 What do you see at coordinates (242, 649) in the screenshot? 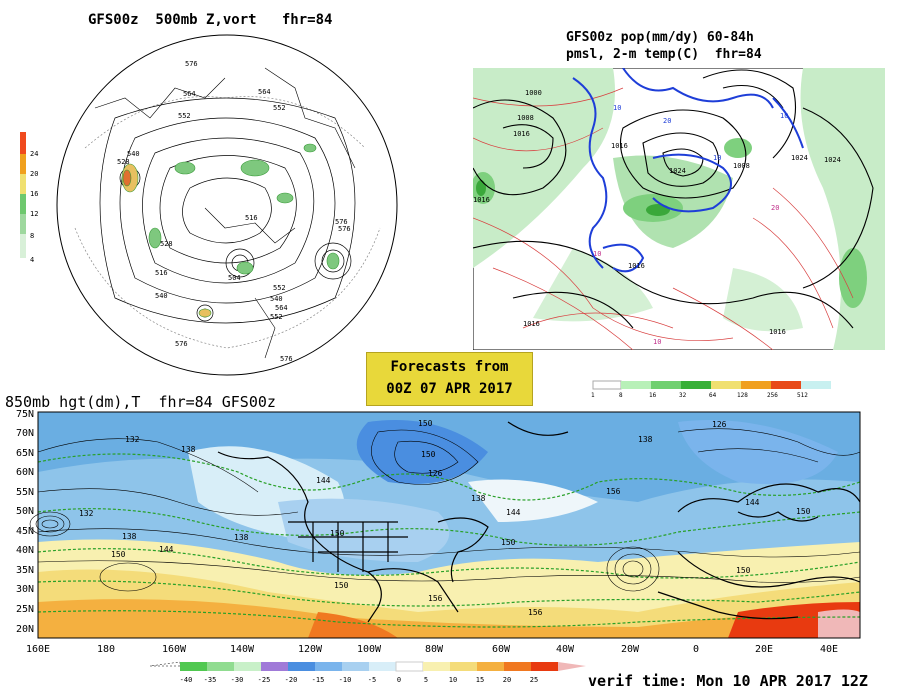
I see `svg-text: 140W` at bounding box center [242, 649].